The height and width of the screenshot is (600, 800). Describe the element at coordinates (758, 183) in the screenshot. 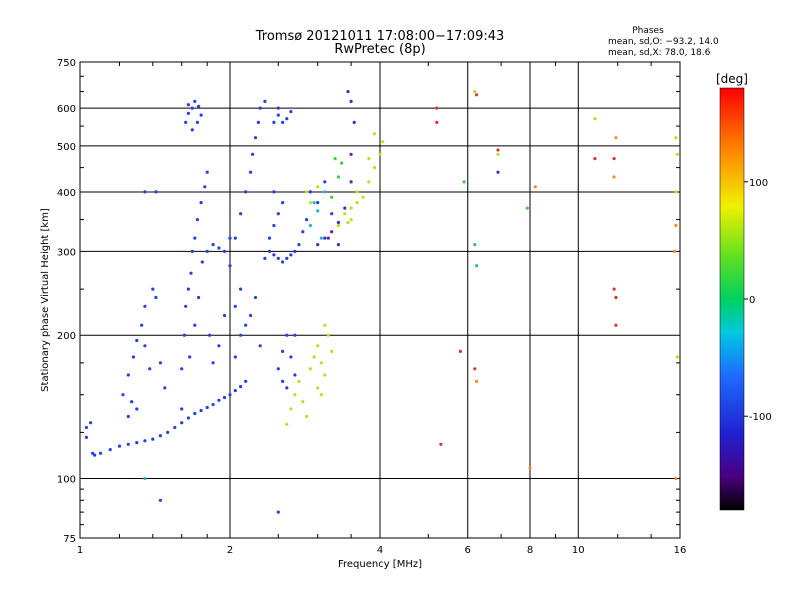

I see `colorbar-tick-label: 100` at that location.